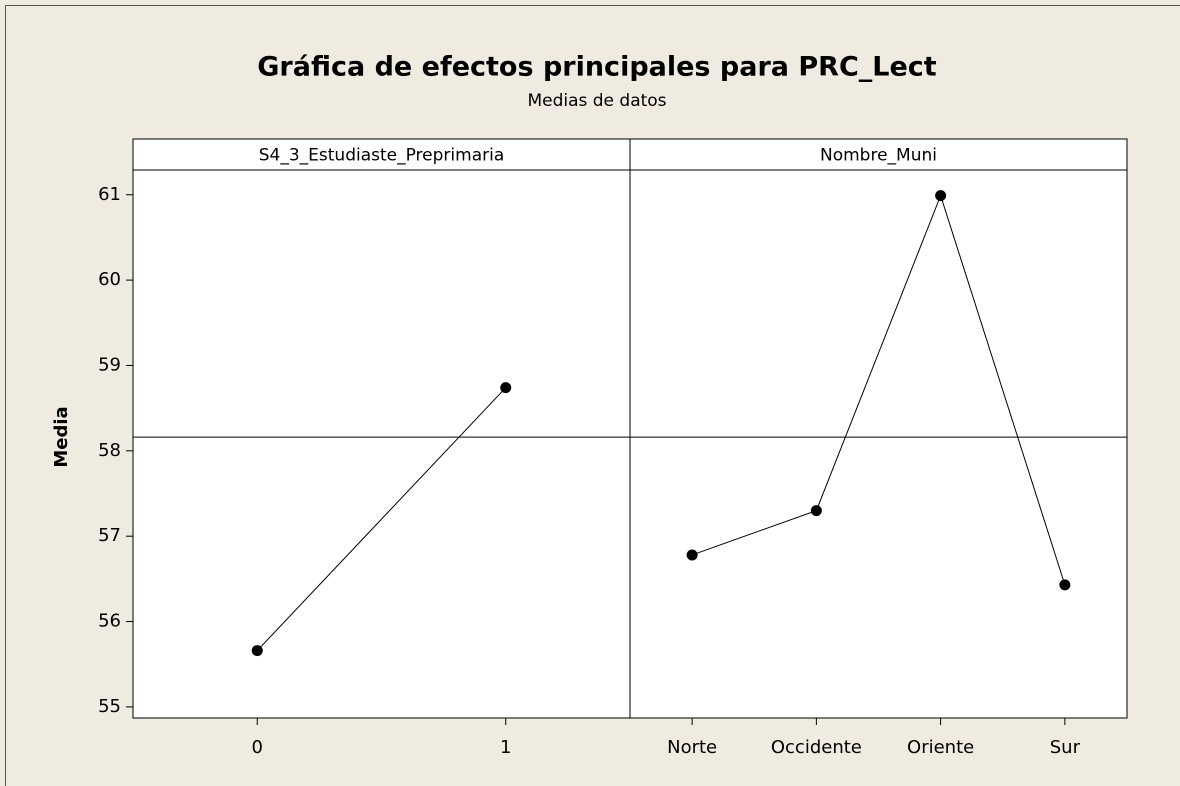 This screenshot has height=786, width=1180. Describe the element at coordinates (109, 279) in the screenshot. I see `y-tick-label: 60` at that location.